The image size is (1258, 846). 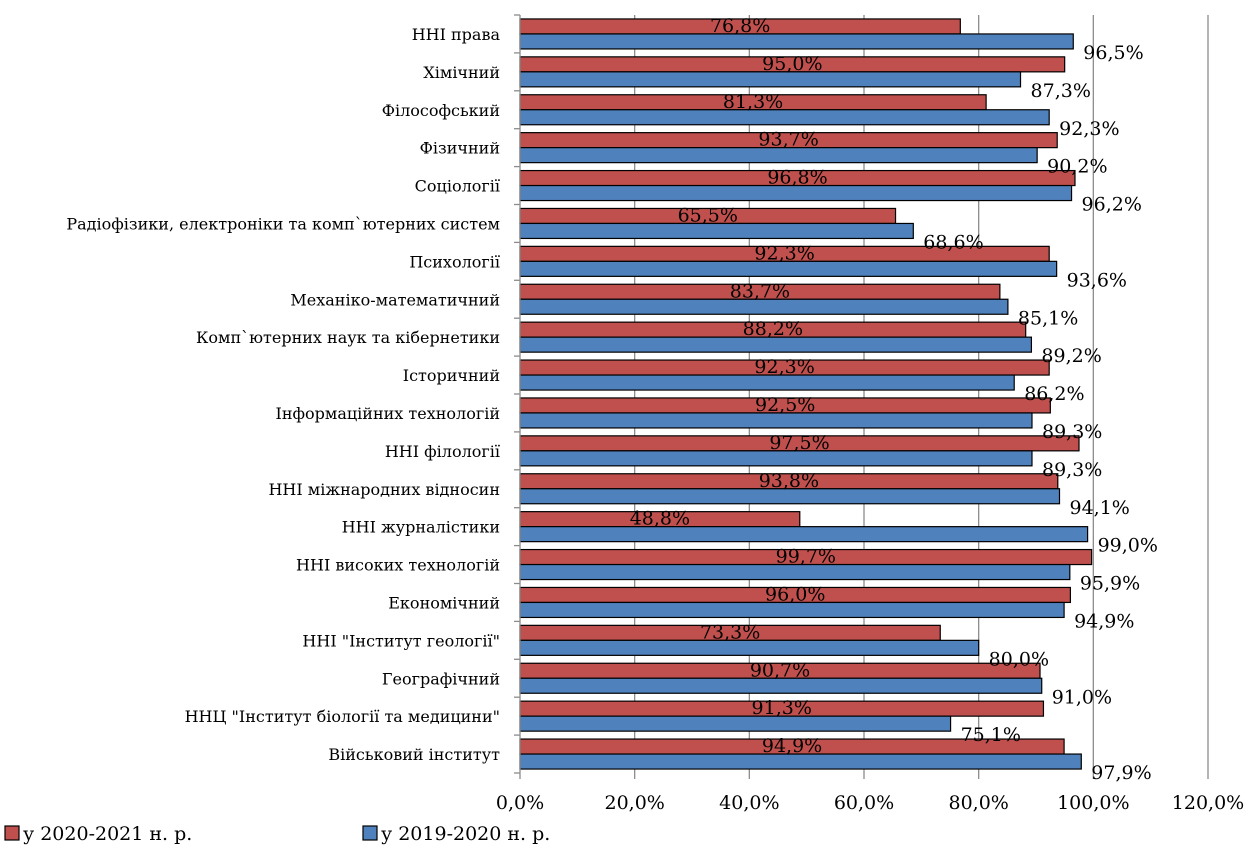 What do you see at coordinates (1112, 205) in the screenshot?
I see `value-label-2019-2020: 96,2%` at bounding box center [1112, 205].